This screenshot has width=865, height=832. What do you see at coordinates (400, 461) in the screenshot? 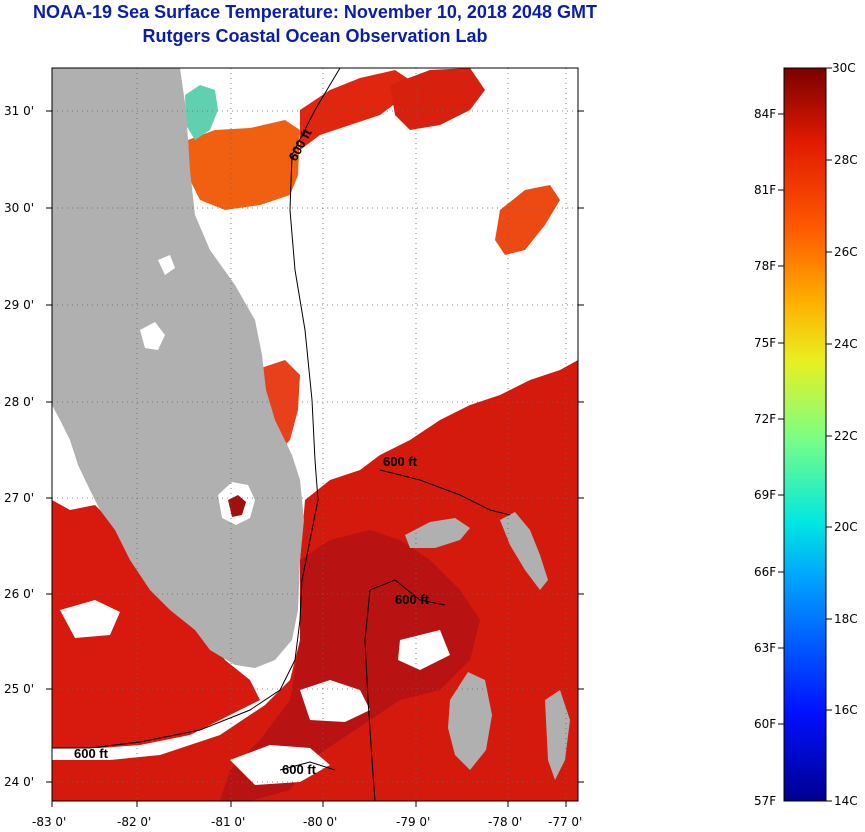
I see `contour-label-bahamas: 600 ft` at bounding box center [400, 461].